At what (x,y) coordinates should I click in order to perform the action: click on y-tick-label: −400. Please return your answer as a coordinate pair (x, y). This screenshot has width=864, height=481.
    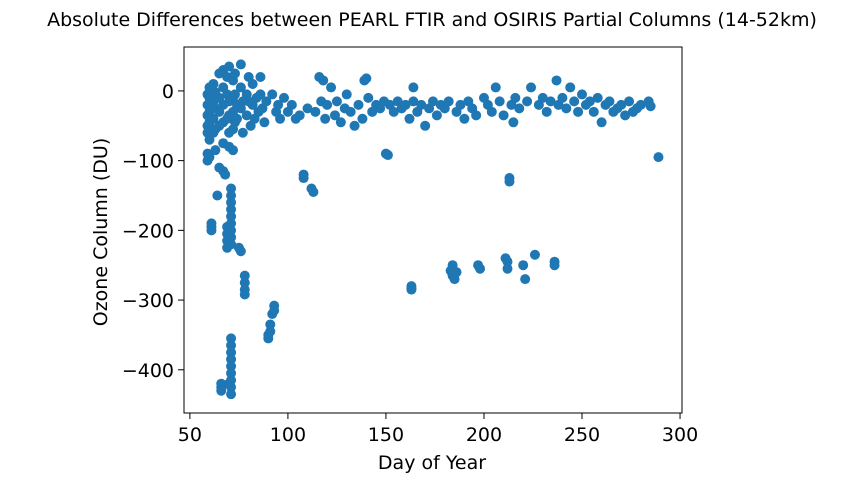
    Looking at the image, I should click on (148, 371).